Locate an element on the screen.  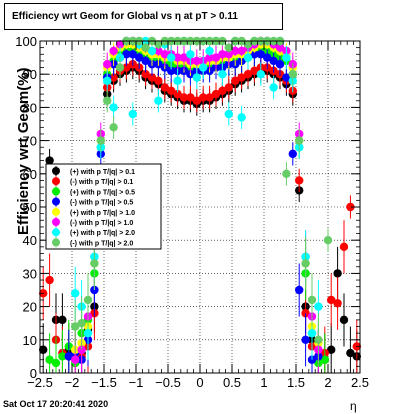
x-tick-label: −0.5 is located at coordinates (168, 382).